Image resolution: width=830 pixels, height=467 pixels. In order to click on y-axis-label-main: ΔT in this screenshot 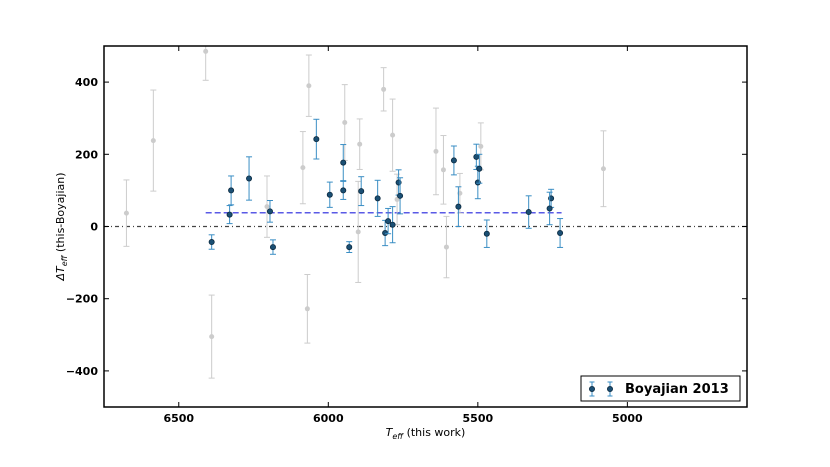, I will do `click(60, 273)`.